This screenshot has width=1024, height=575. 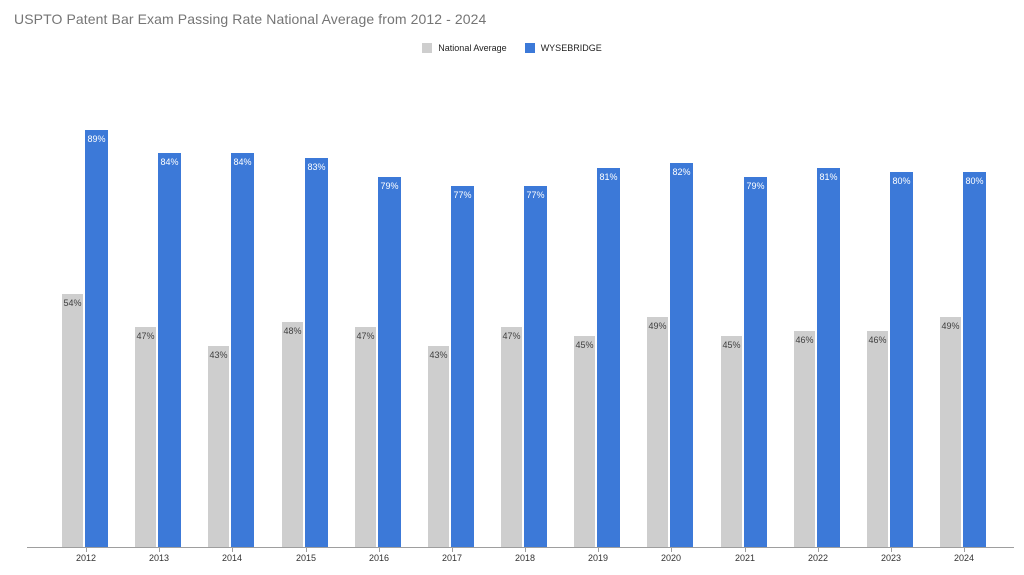 What do you see at coordinates (584, 441) in the screenshot?
I see `bar-national-average-2019: 45%` at bounding box center [584, 441].